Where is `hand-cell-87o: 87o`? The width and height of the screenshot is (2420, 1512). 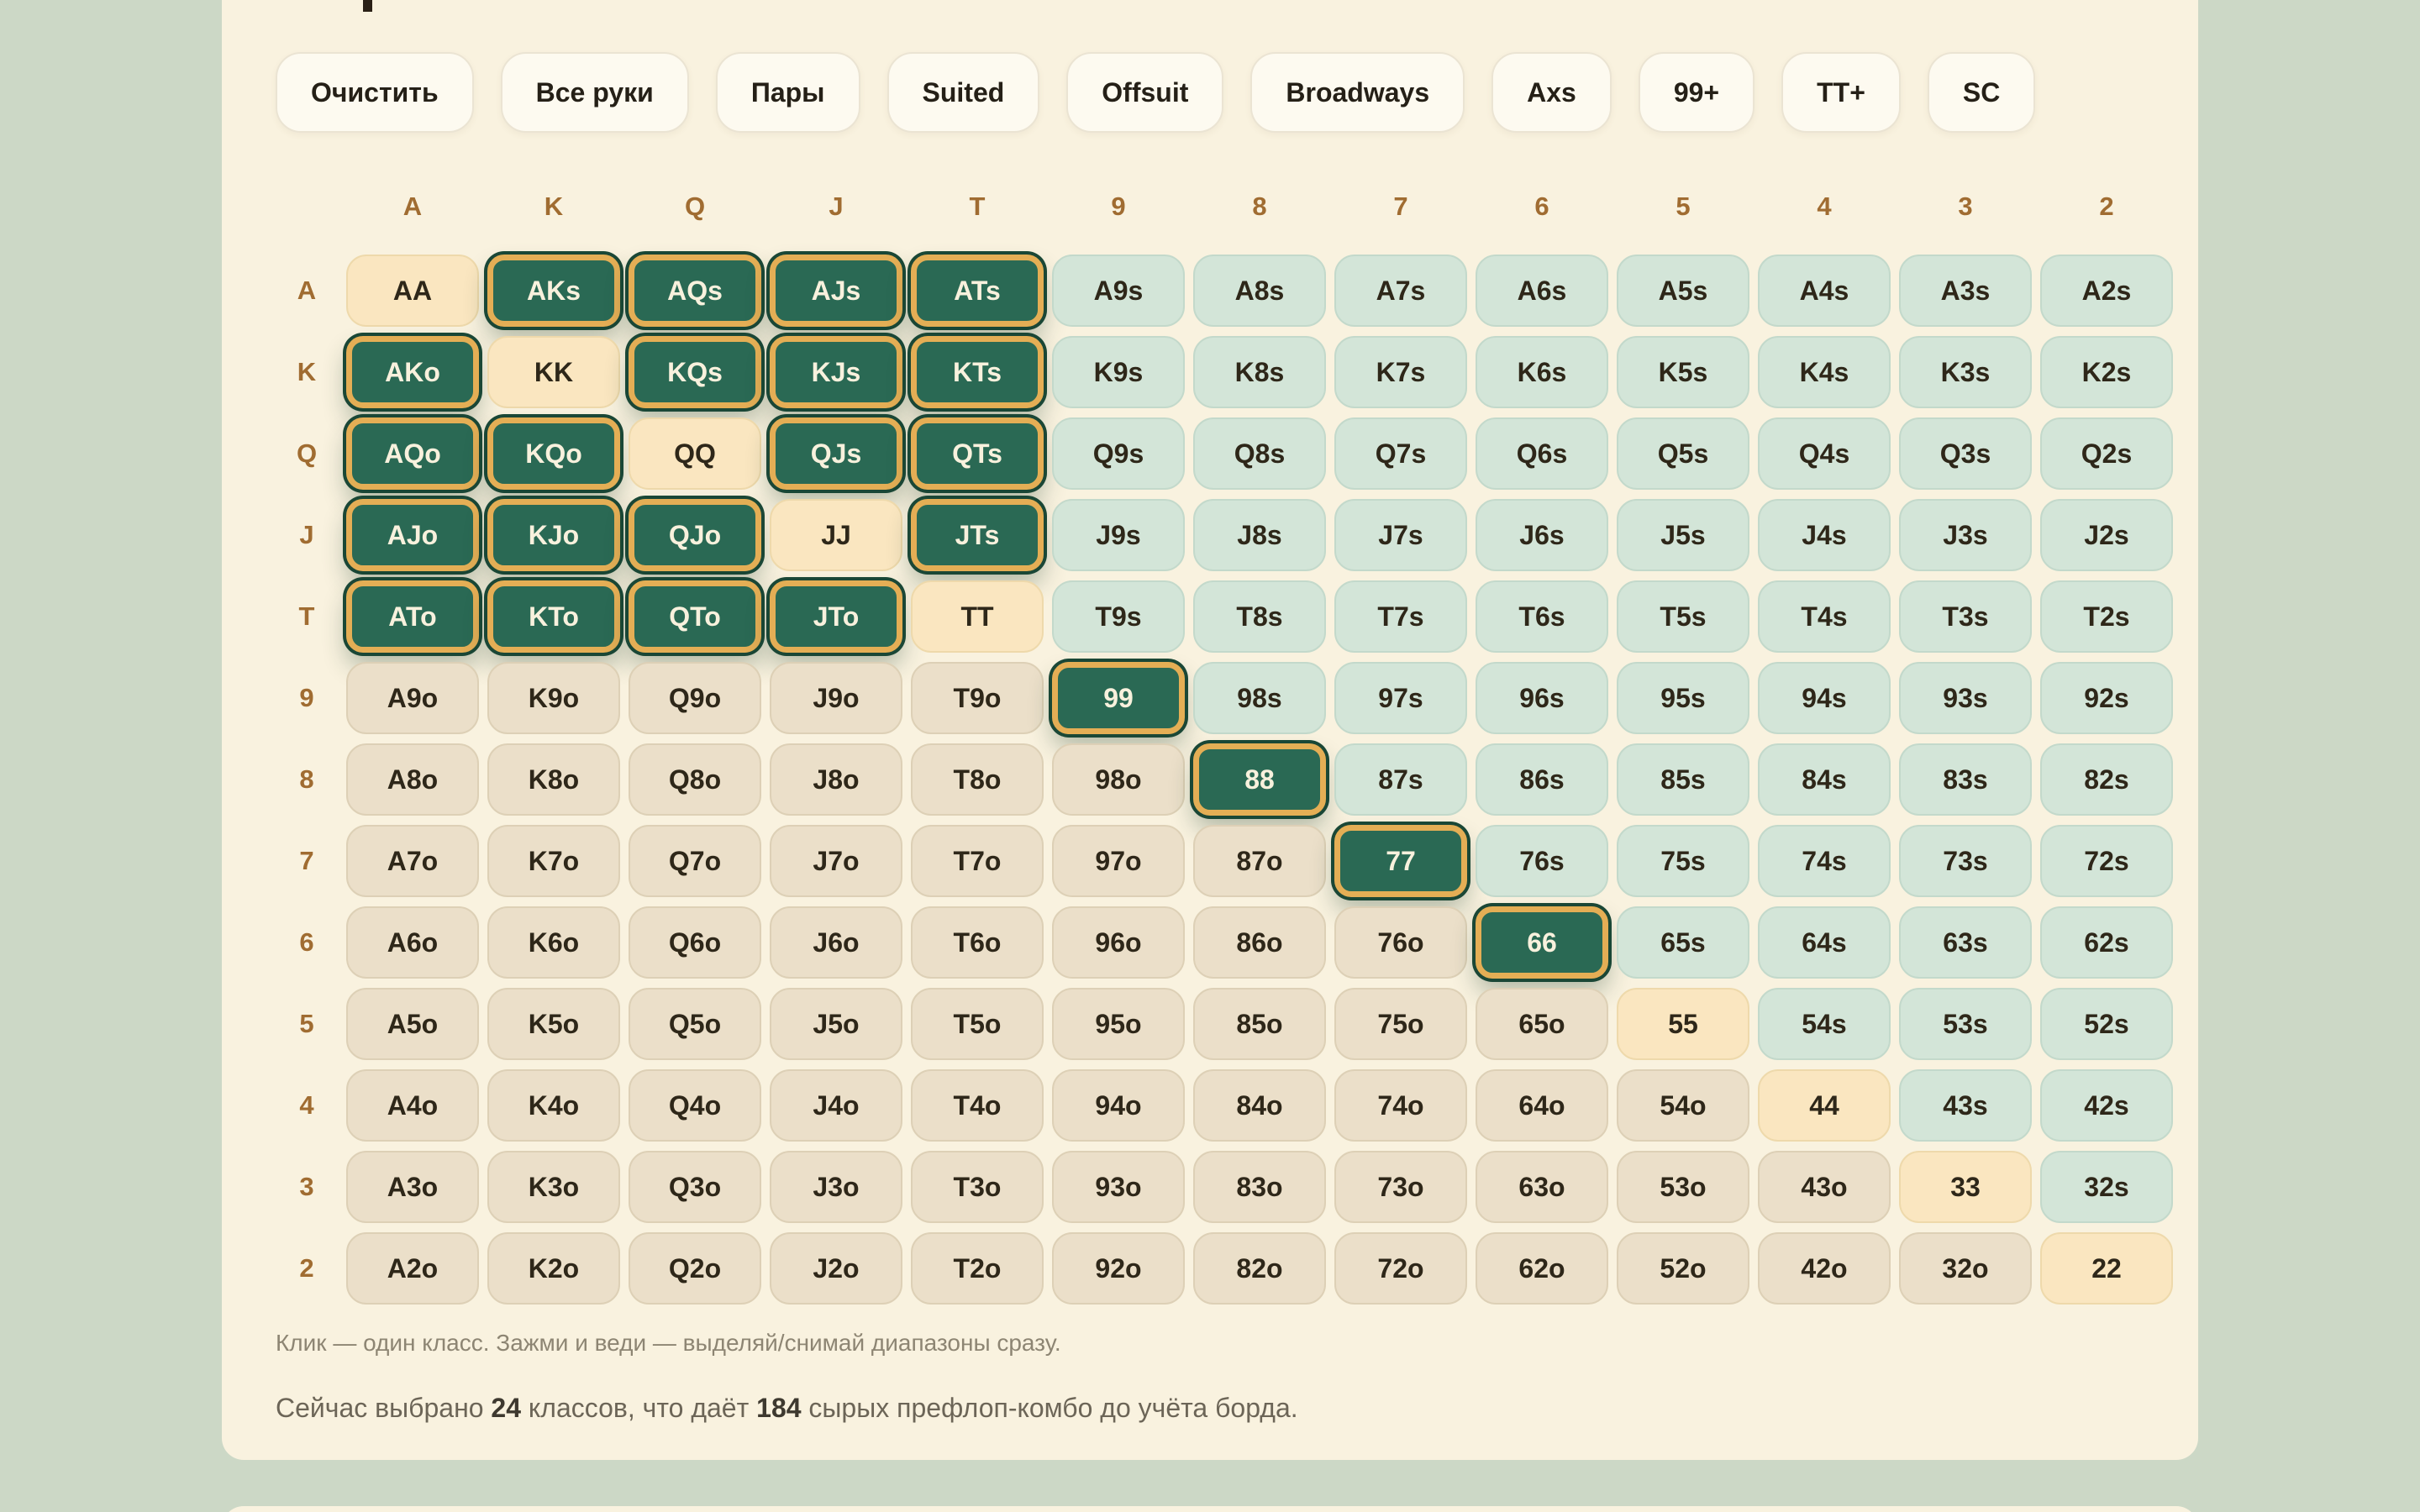
hand-cell-87o: 87o is located at coordinates (1259, 861).